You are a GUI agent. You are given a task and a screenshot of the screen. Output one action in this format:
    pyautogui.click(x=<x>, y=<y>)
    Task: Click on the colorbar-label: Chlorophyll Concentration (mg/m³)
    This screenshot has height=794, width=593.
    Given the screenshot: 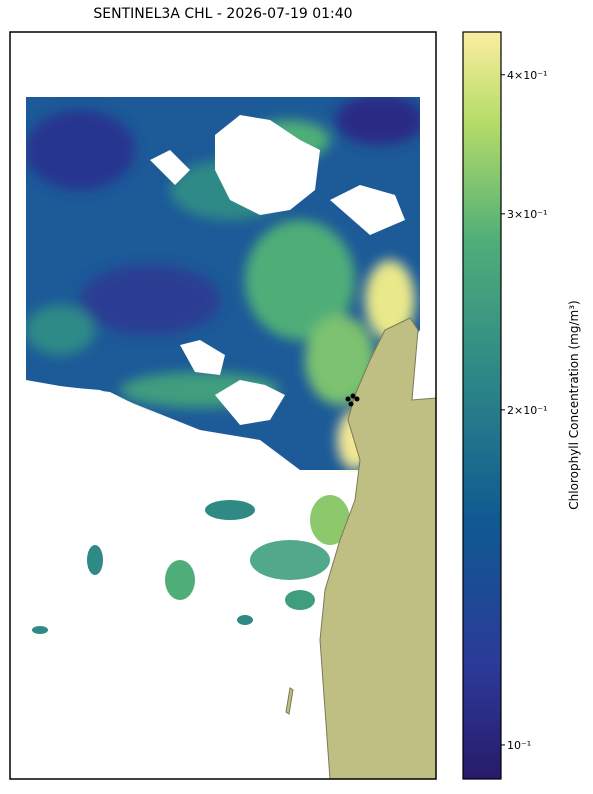 What is the action you would take?
    pyautogui.click(x=574, y=404)
    